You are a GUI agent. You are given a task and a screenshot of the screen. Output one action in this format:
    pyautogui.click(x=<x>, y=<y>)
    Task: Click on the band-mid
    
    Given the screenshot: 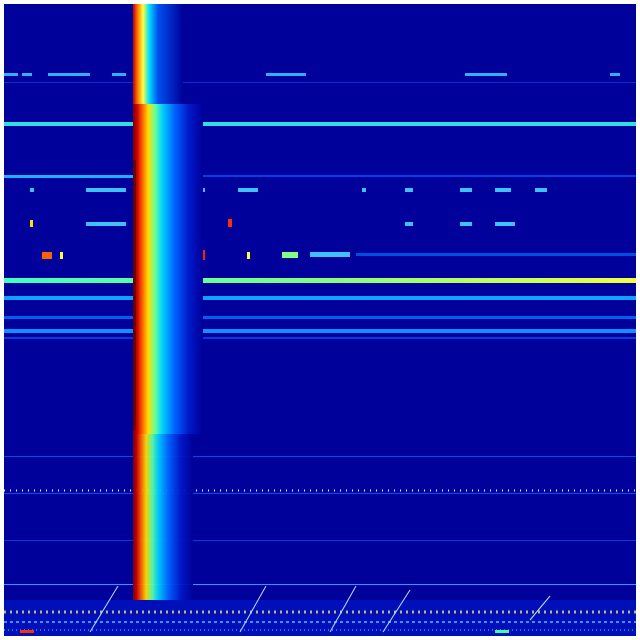 What is the action you would take?
    pyautogui.click(x=168, y=269)
    